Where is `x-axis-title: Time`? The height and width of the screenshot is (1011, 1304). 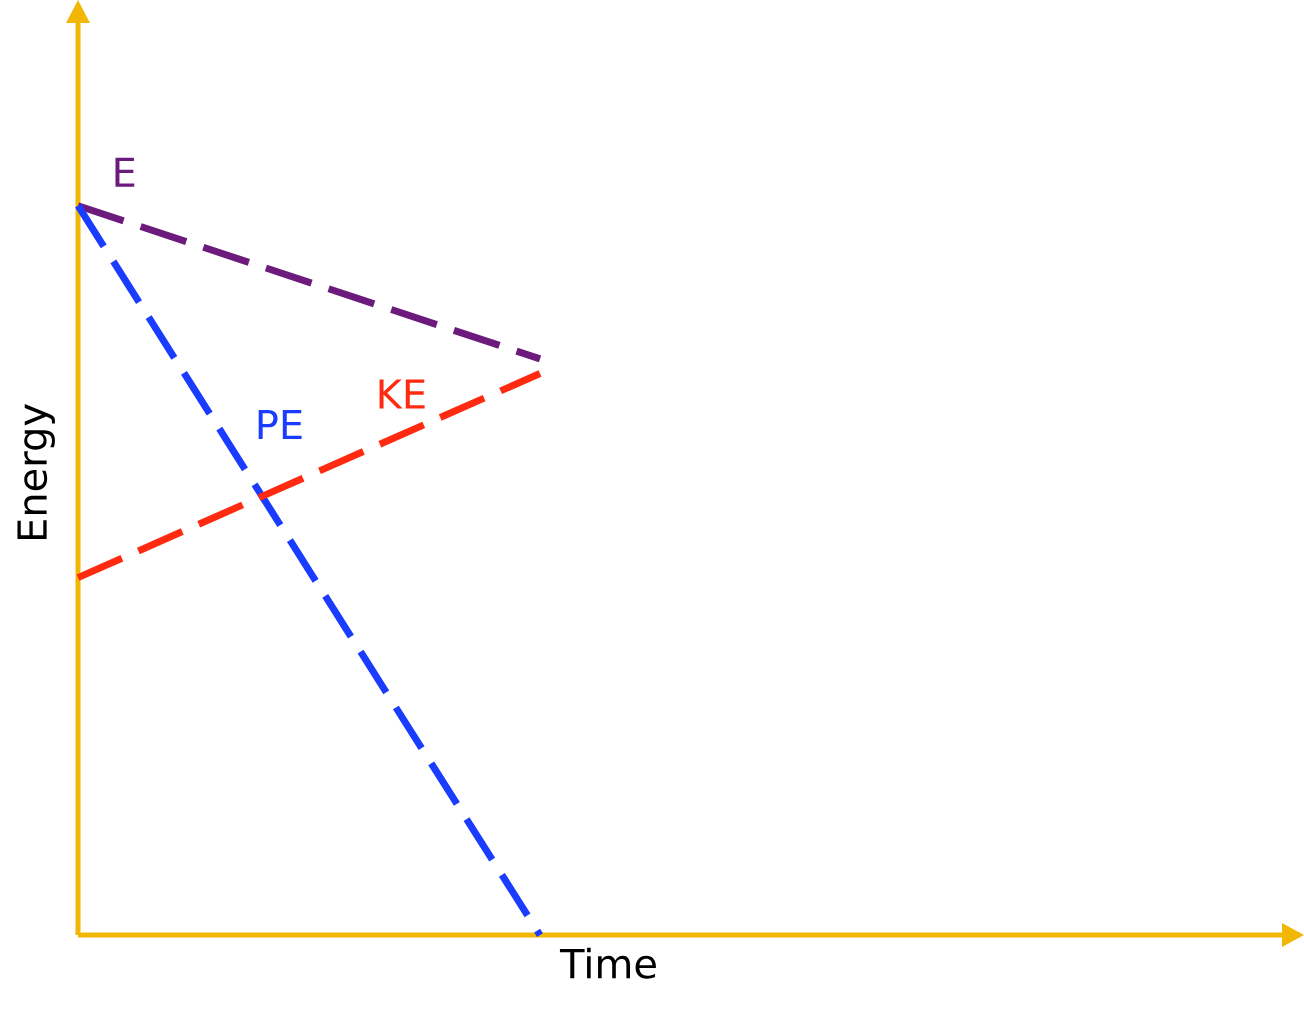
x-axis-title: Time is located at coordinates (607, 963).